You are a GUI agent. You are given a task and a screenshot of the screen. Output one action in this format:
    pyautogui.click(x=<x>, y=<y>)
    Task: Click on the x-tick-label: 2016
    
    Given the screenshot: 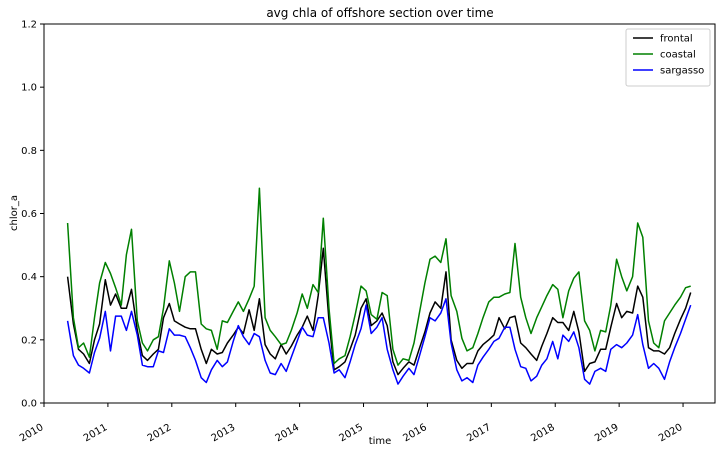 What is the action you would take?
    pyautogui.click(x=415, y=433)
    